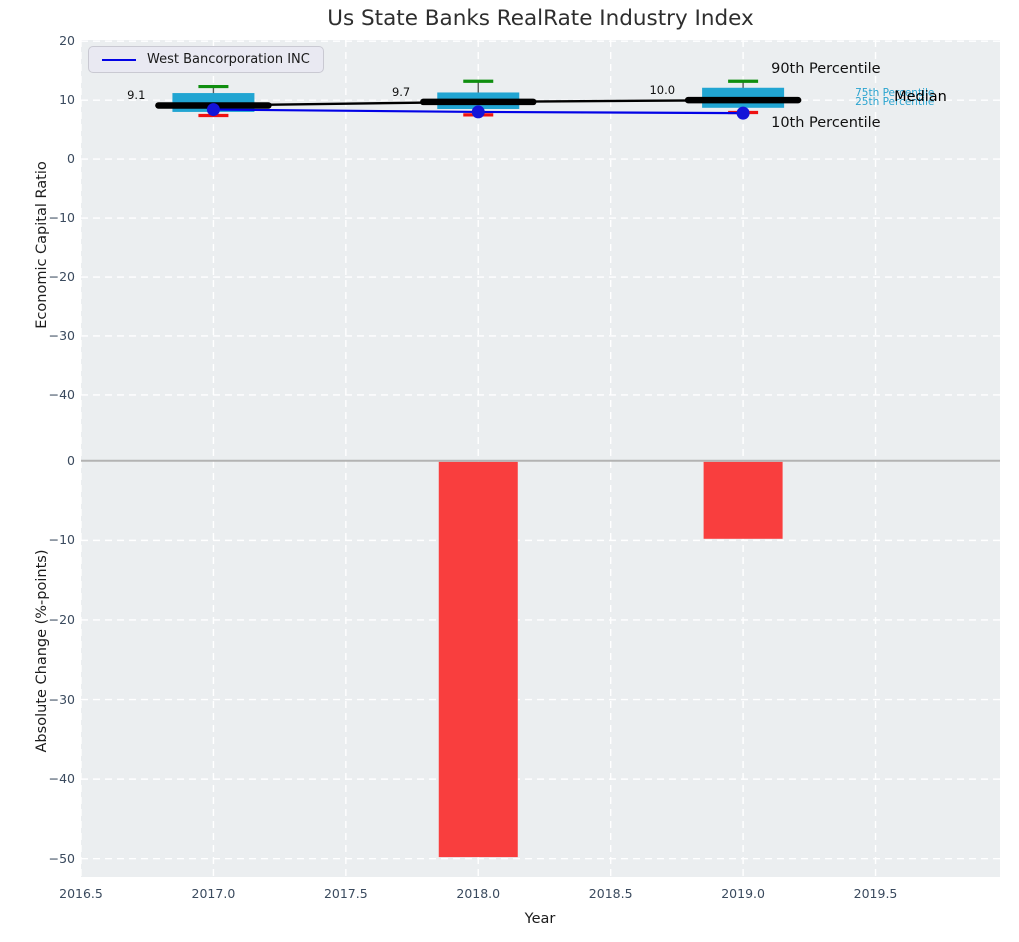 The image size is (1019, 942). Describe the element at coordinates (61, 779) in the screenshot. I see `bottom-y-tick-label: −40` at that location.